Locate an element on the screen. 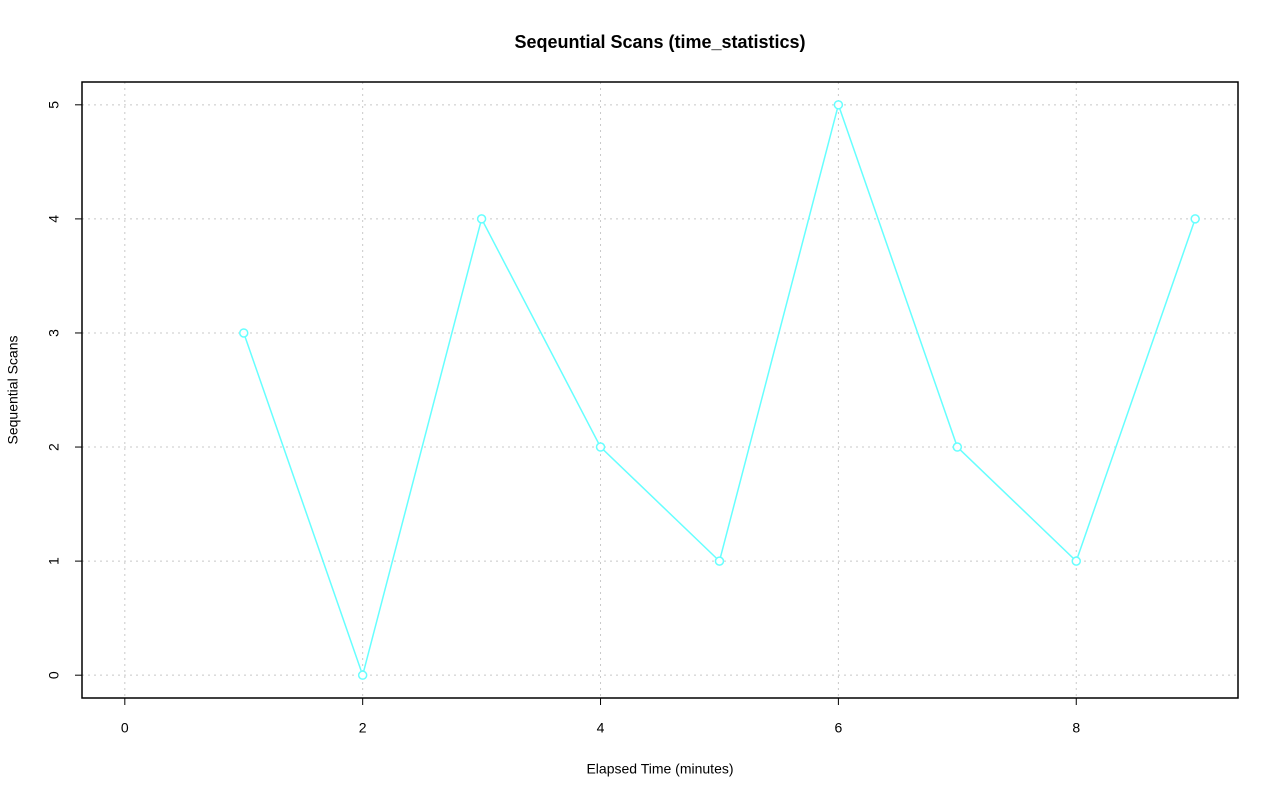 Image resolution: width=1280 pixels, height=801 pixels. y-axis-label: Sequential Scans is located at coordinates (13, 390).